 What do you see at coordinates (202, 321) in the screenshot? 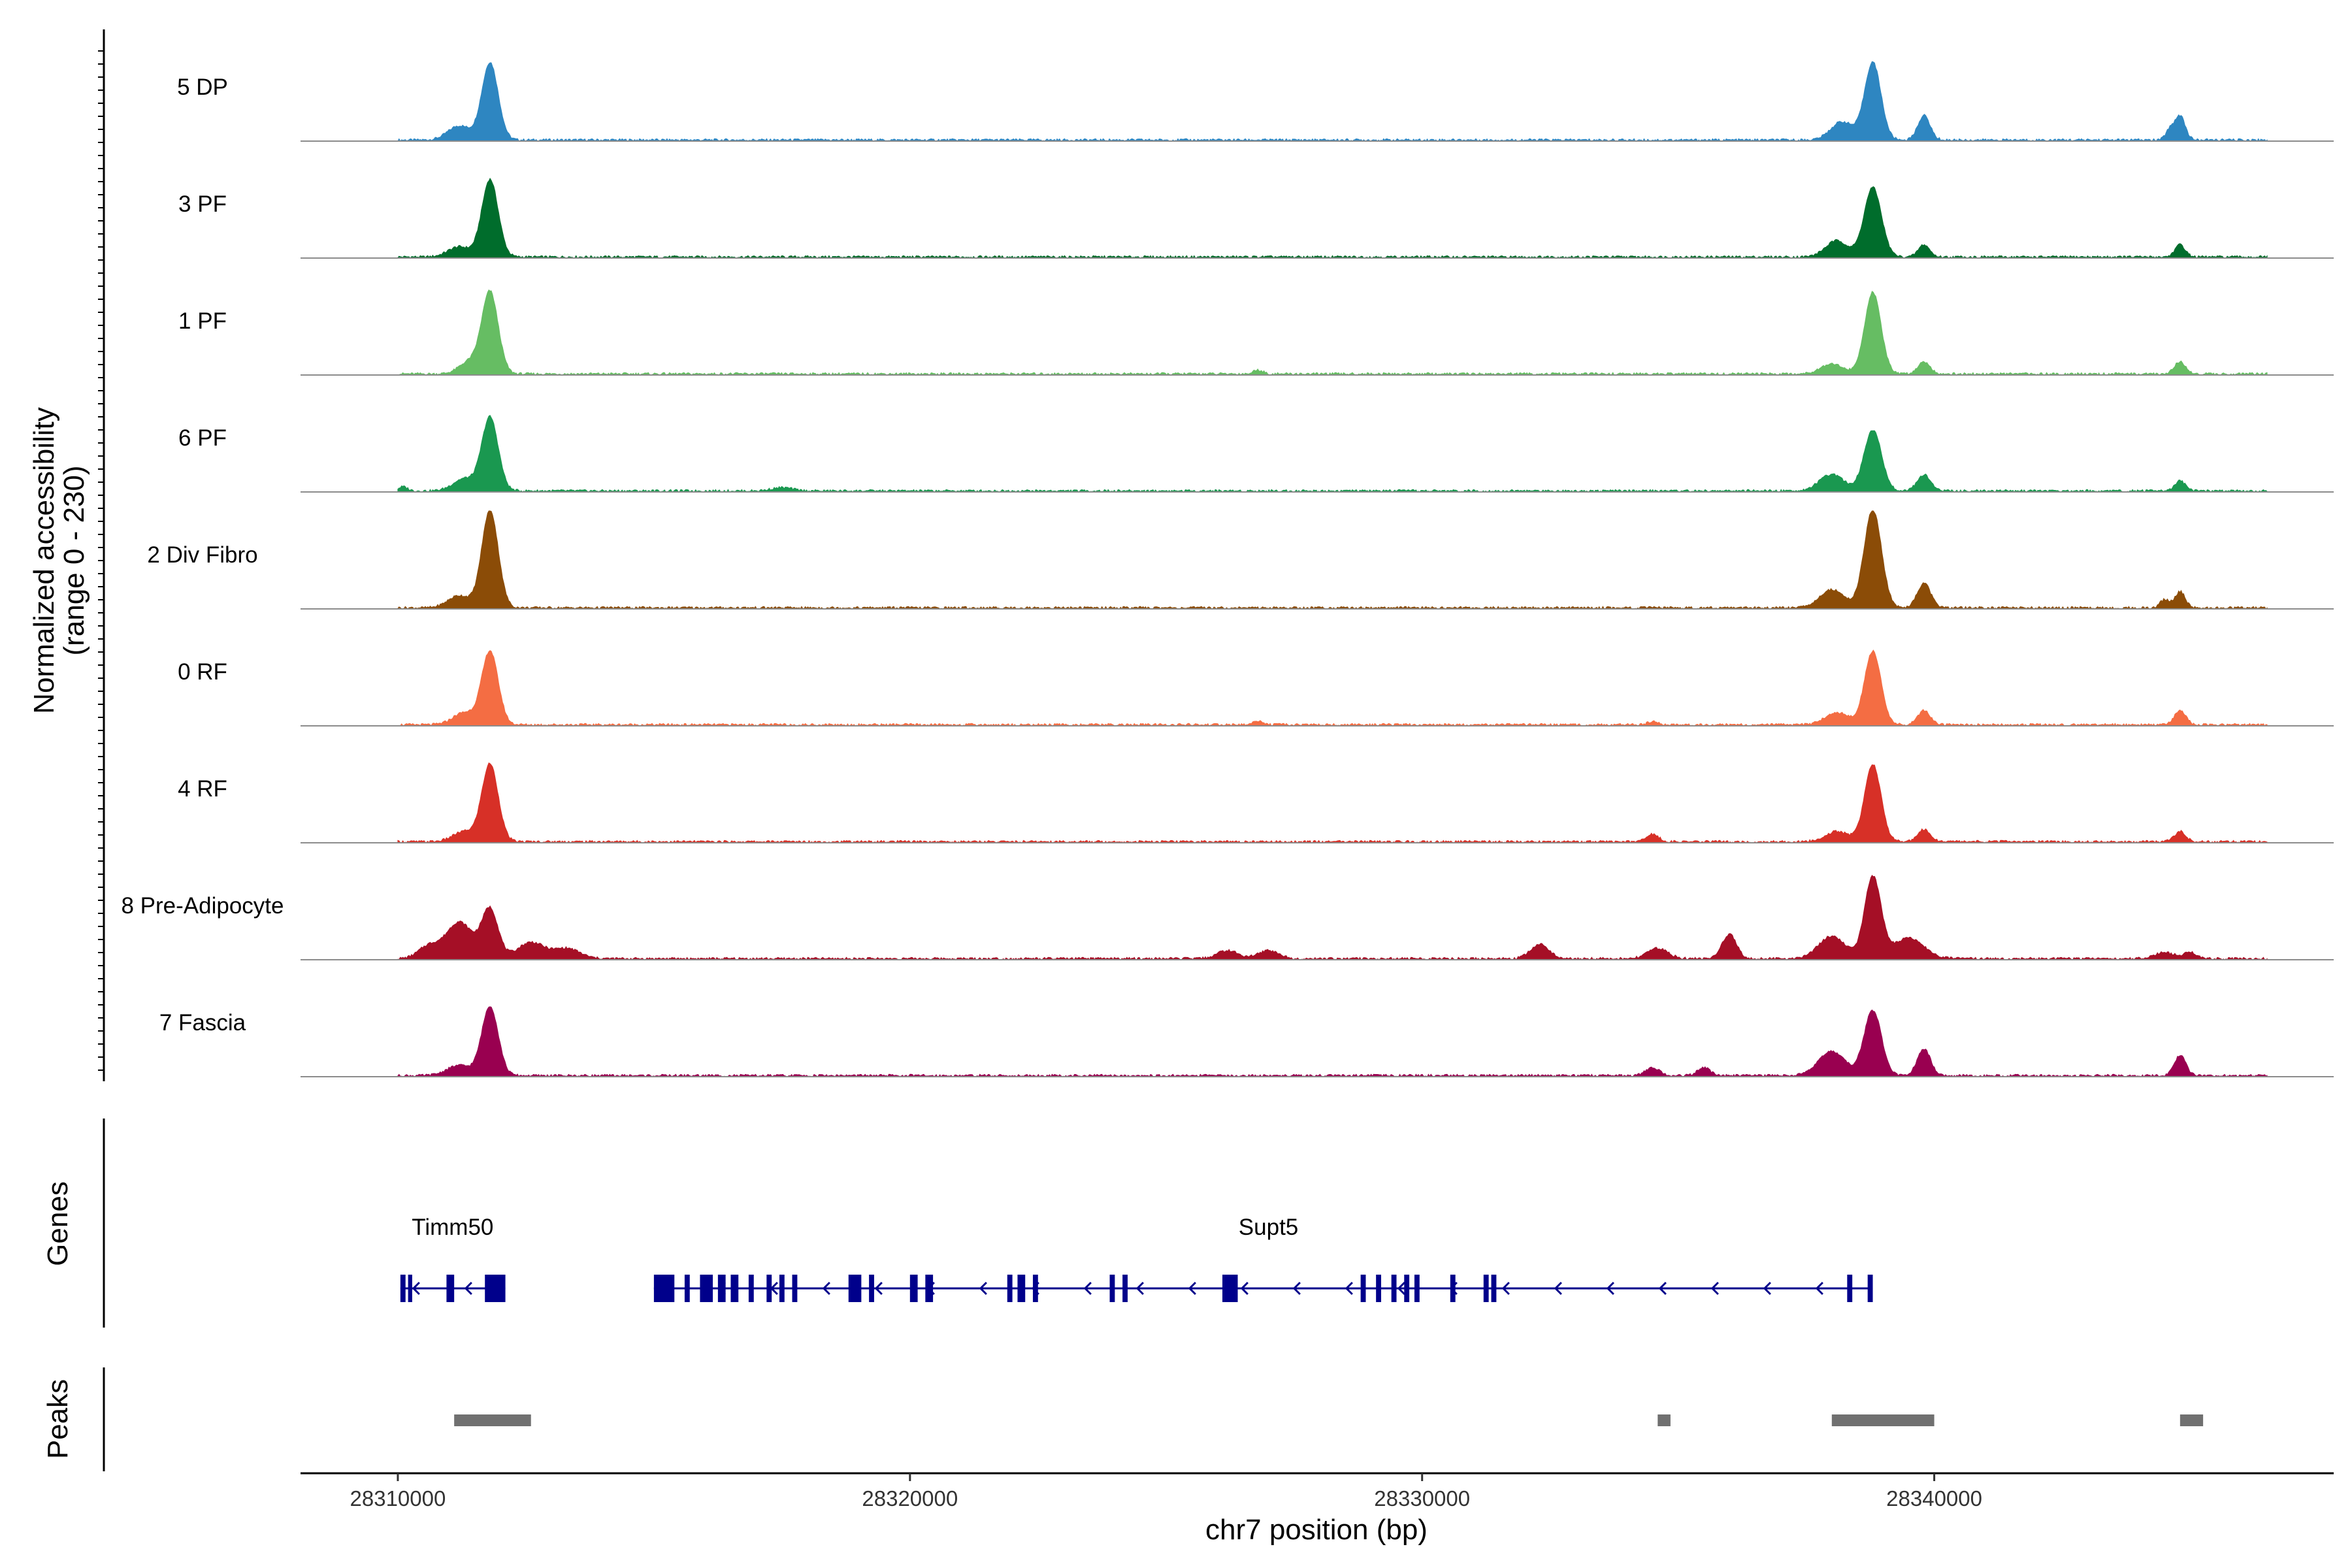
I see `track-label: 1 PF` at bounding box center [202, 321].